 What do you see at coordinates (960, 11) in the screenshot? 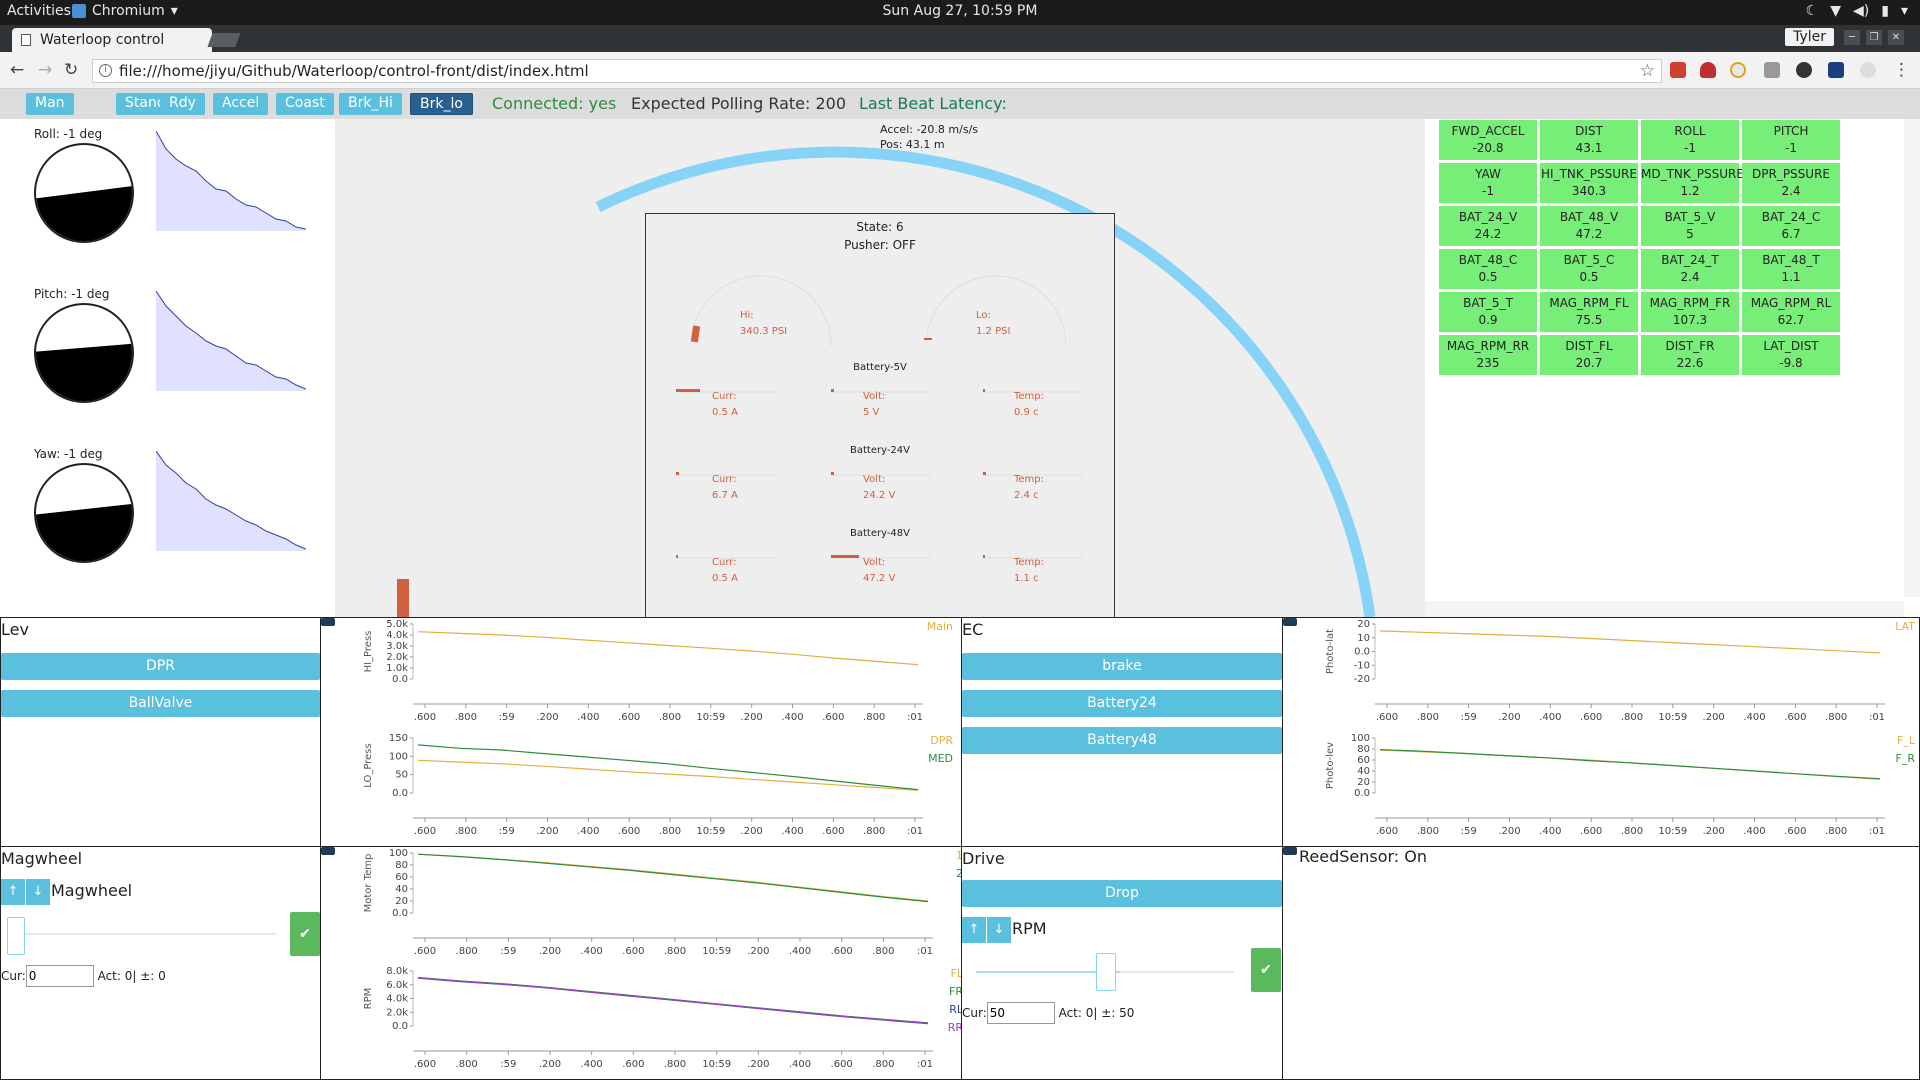
I see `clock: Sun Aug 27, 10:59 PM` at bounding box center [960, 11].